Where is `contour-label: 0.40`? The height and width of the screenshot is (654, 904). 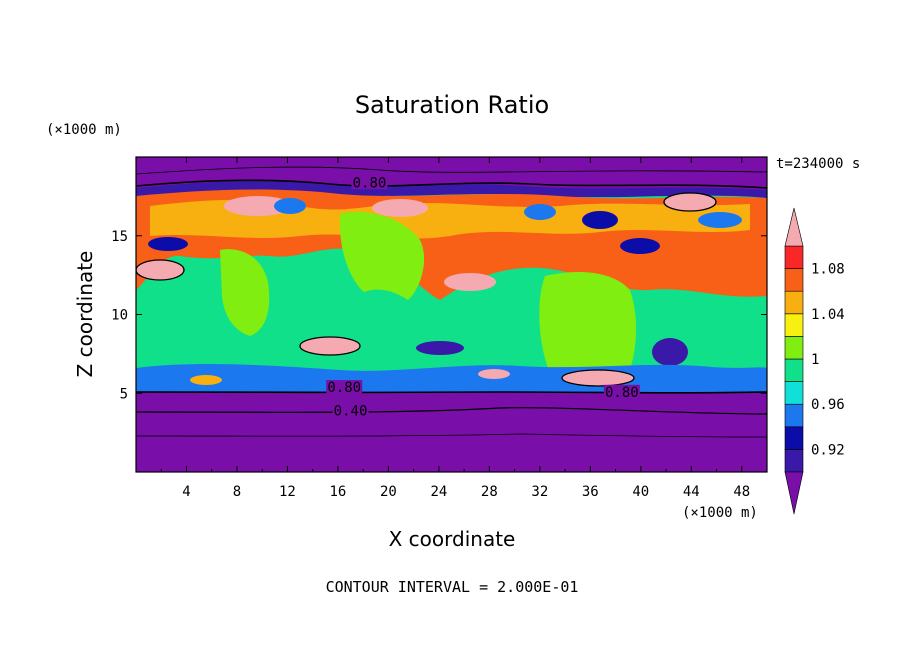
contour-label: 0.40 is located at coordinates (351, 412).